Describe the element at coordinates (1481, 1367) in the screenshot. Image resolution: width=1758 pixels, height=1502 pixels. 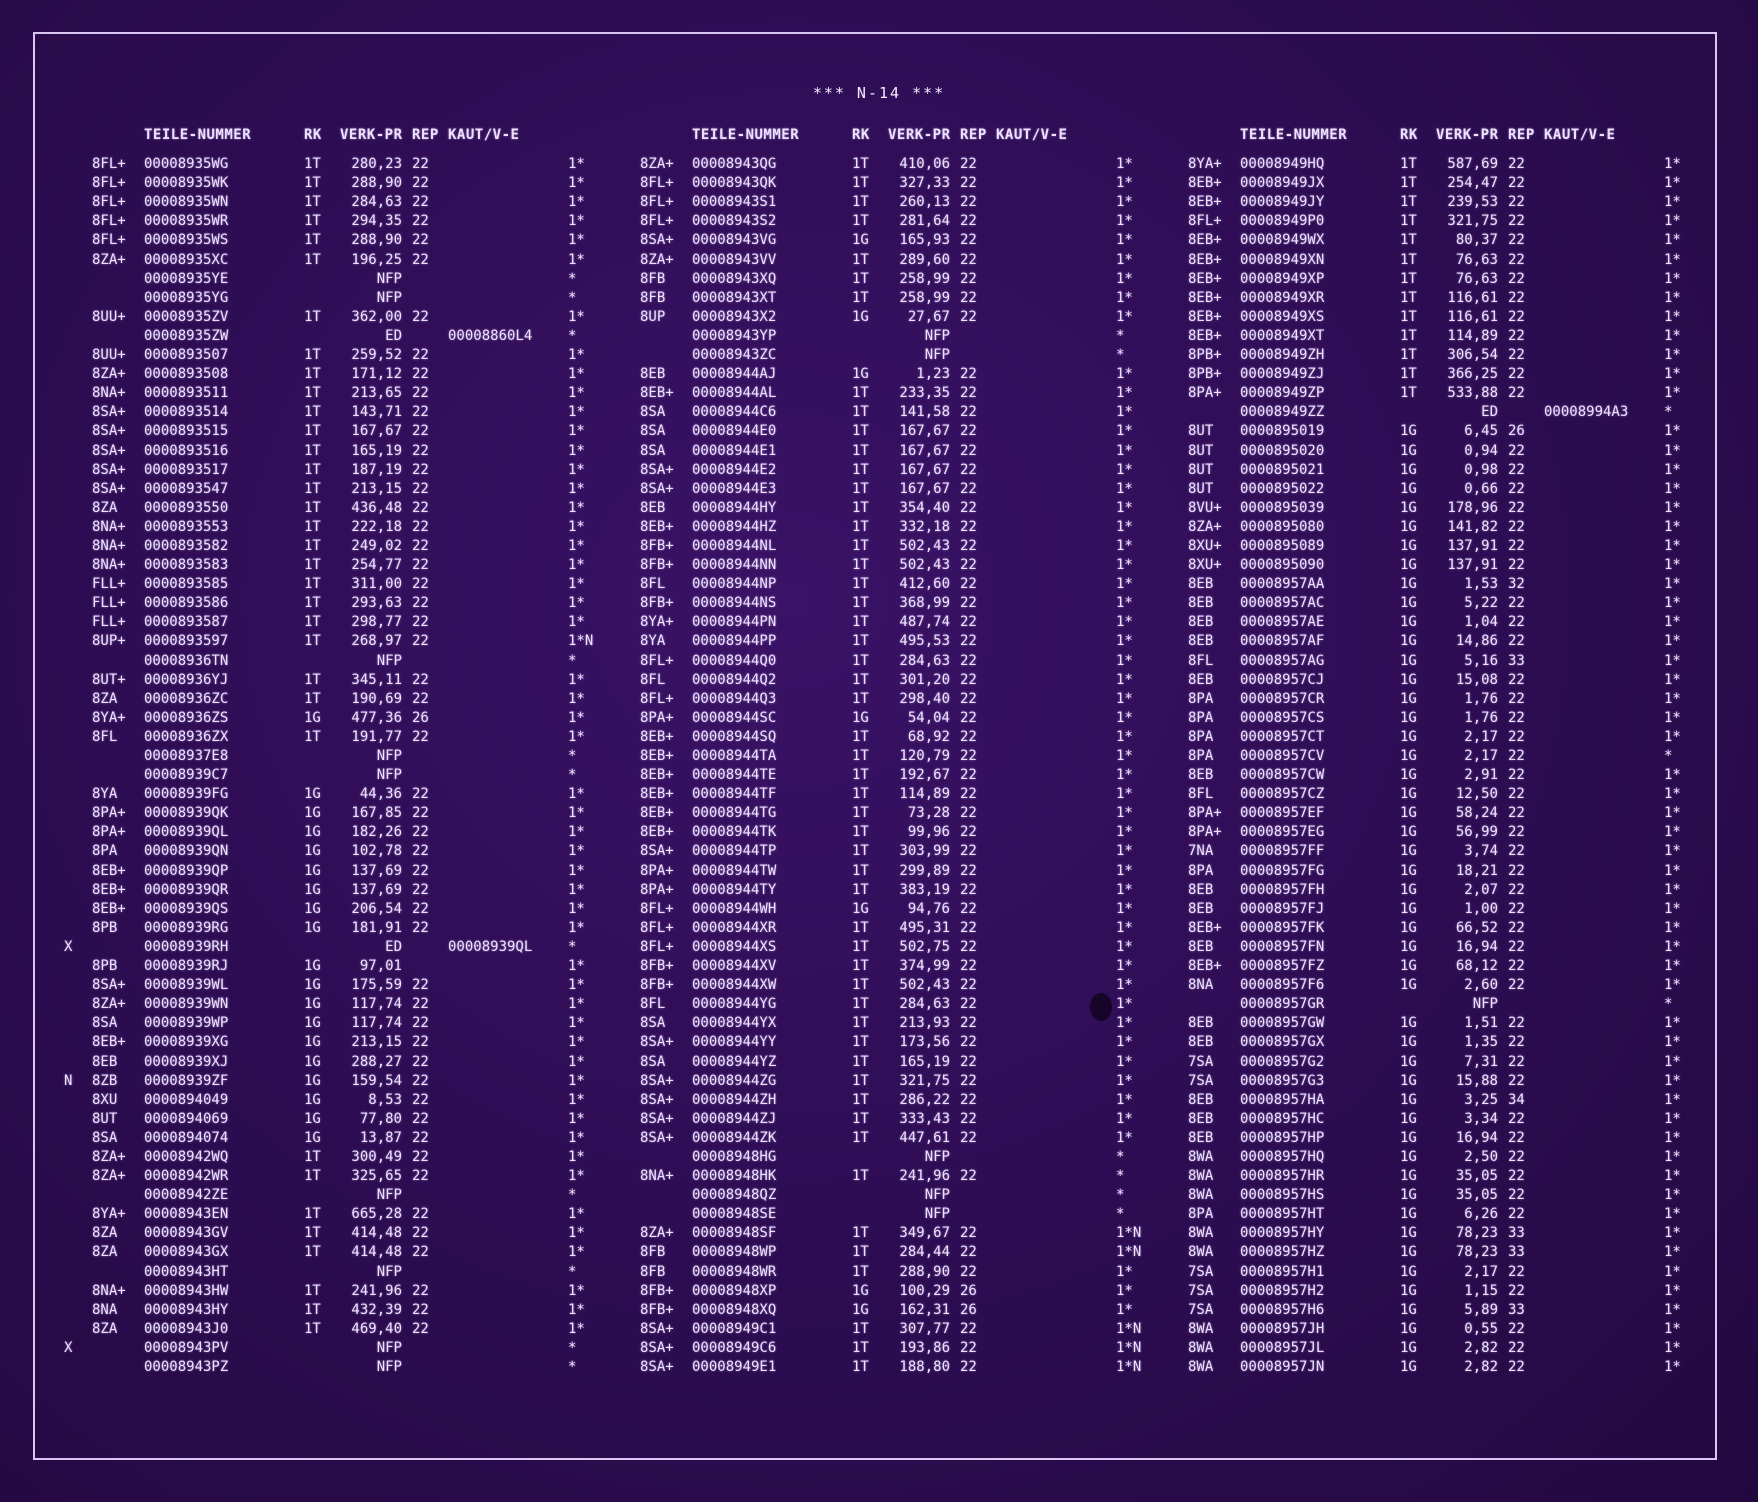
I see `sales-price: 2,82` at that location.